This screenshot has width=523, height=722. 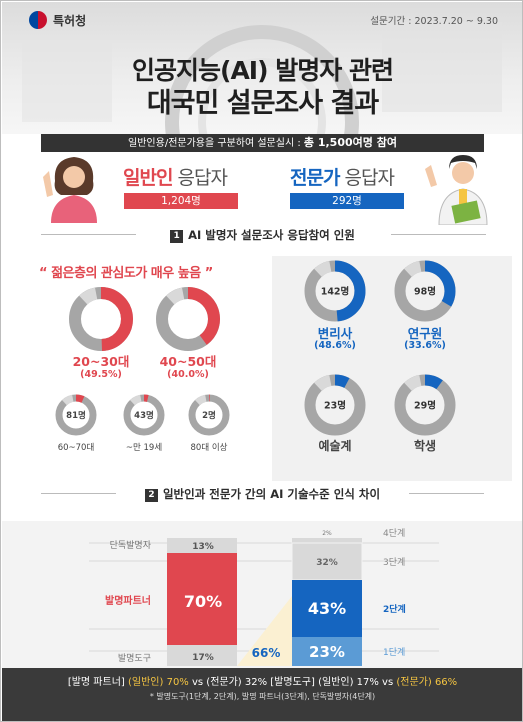 I want to click on survey-summary-bar: 일반인용/전문가용을 구분하여 설문실시 : 총 1,500여명 참여, so click(x=262, y=143).